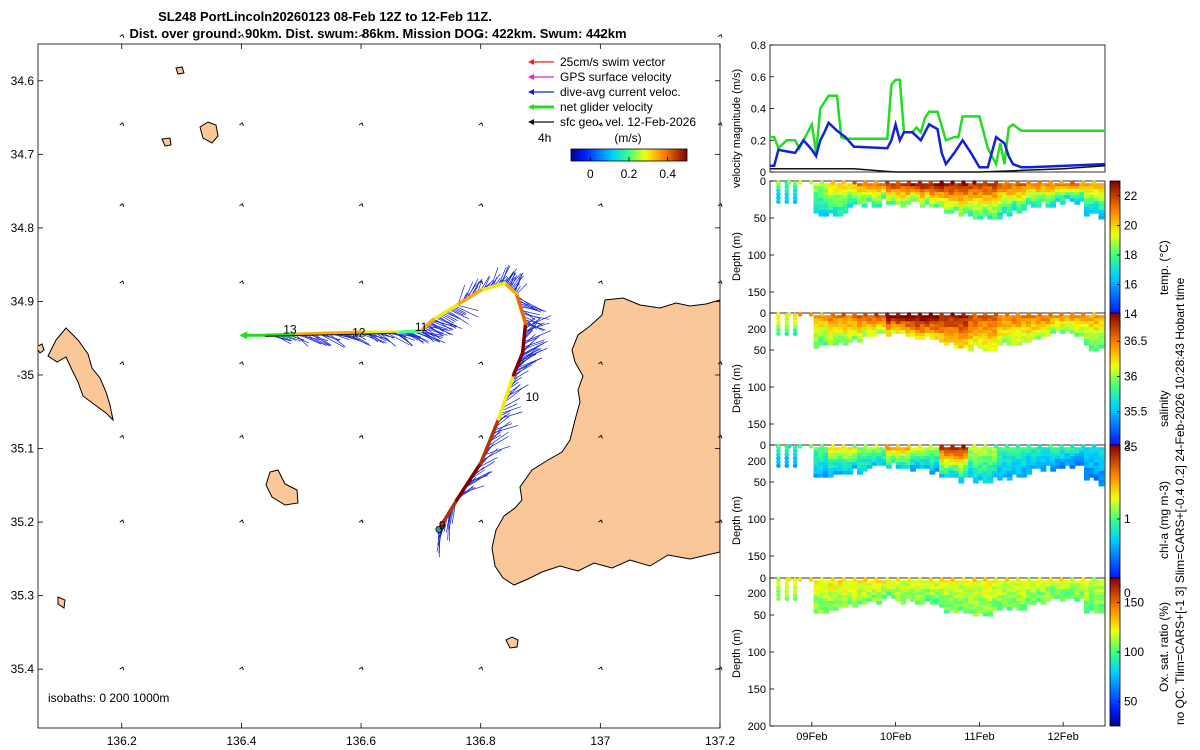  Describe the element at coordinates (23, 669) in the screenshot. I see `map-ytick-label: 35.4` at that location.